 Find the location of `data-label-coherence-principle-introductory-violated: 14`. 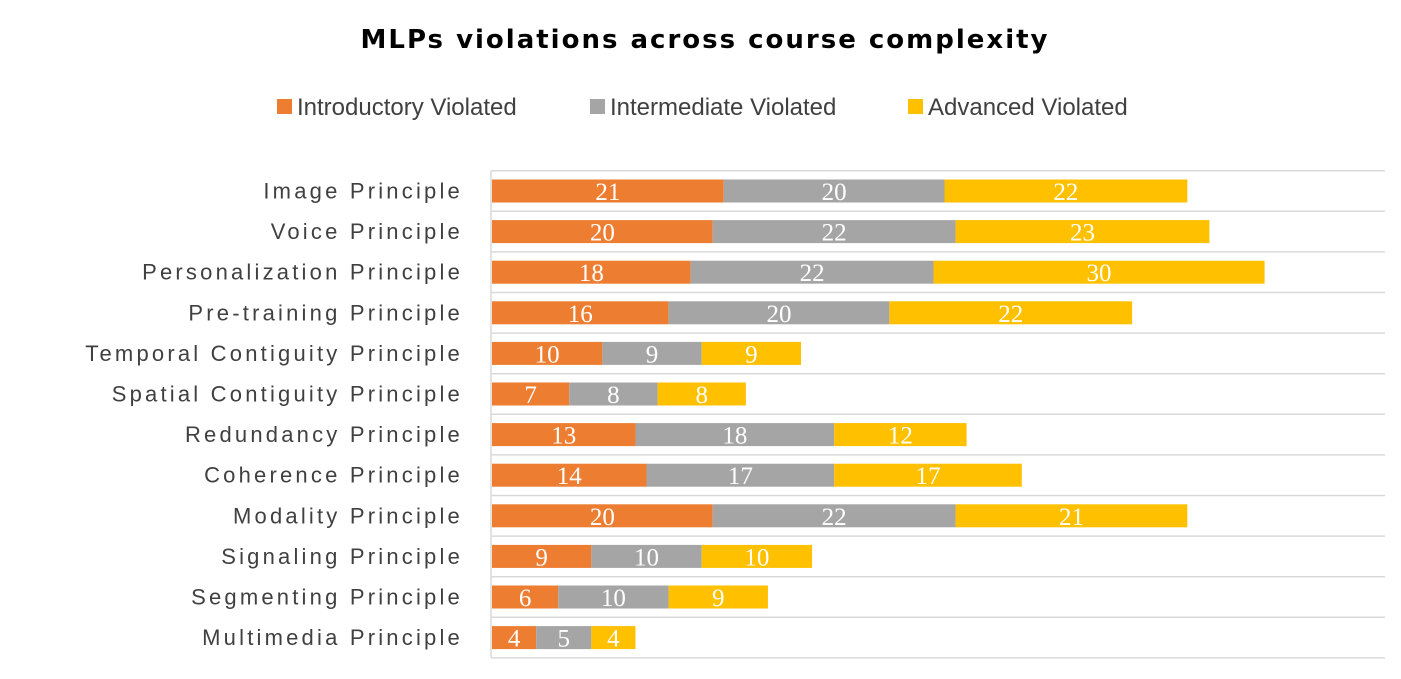

data-label-coherence-principle-introductory-violated: 14 is located at coordinates (570, 476).